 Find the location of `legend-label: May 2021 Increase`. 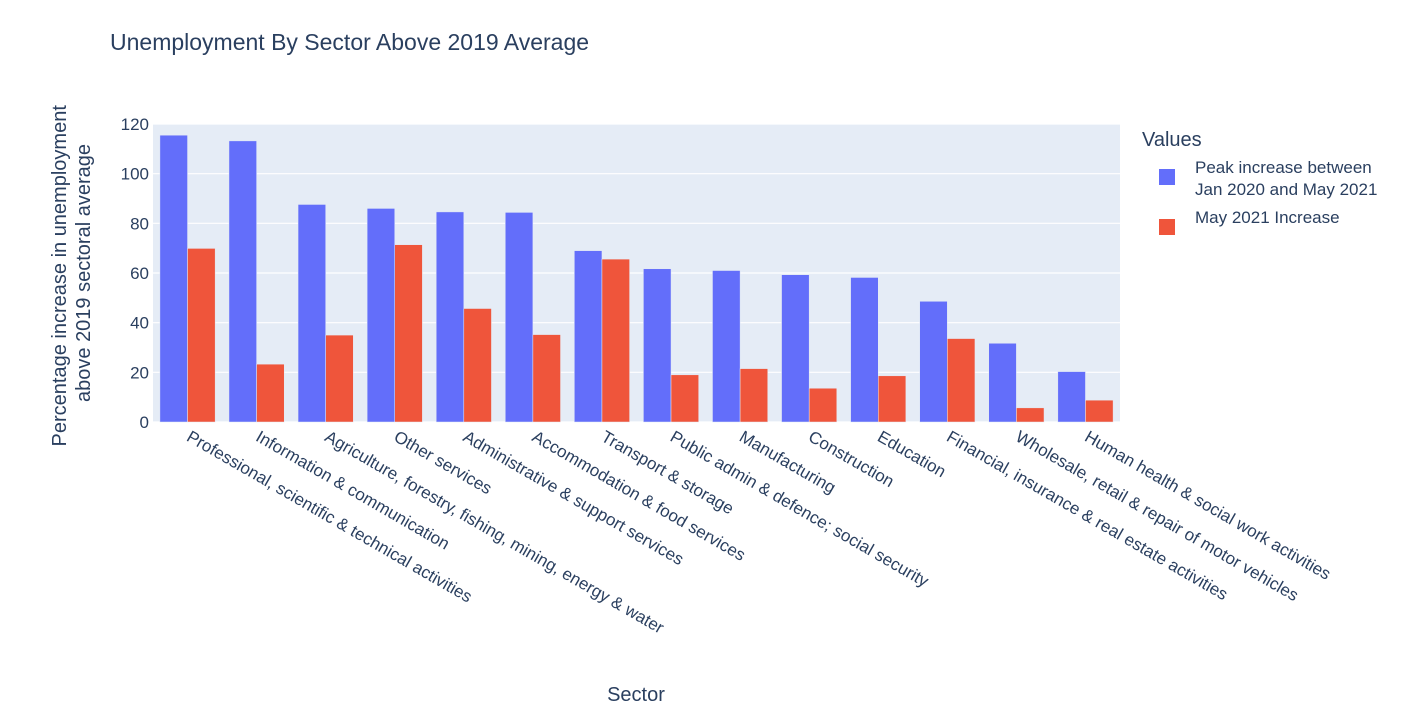

legend-label: May 2021 Increase is located at coordinates (1267, 217).